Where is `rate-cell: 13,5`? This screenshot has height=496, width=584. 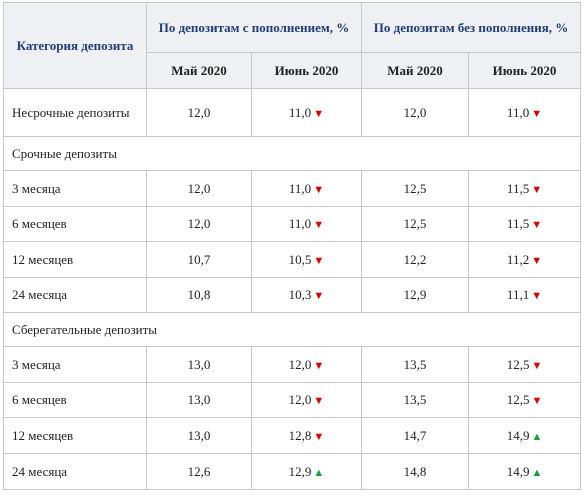 rate-cell: 13,5 is located at coordinates (415, 364).